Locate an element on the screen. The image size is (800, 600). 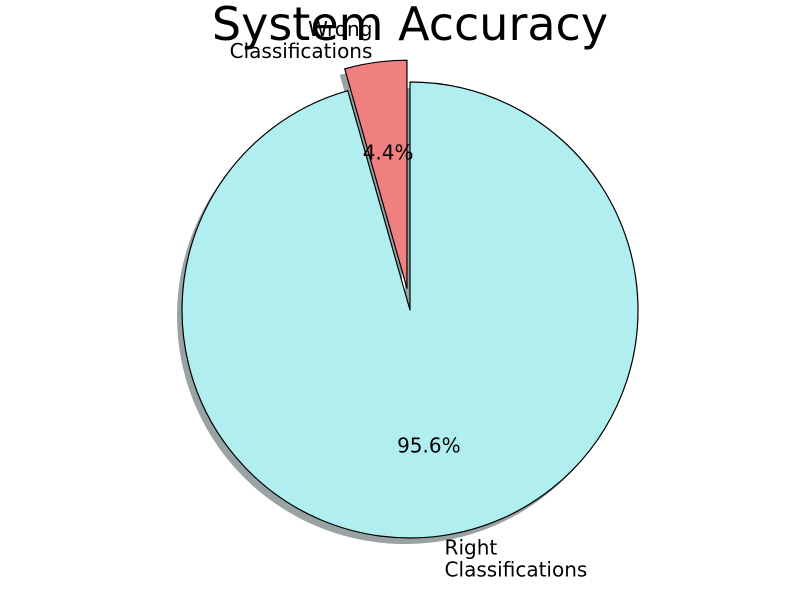
slice-category-label-line: Wrong is located at coordinates (340, 29).